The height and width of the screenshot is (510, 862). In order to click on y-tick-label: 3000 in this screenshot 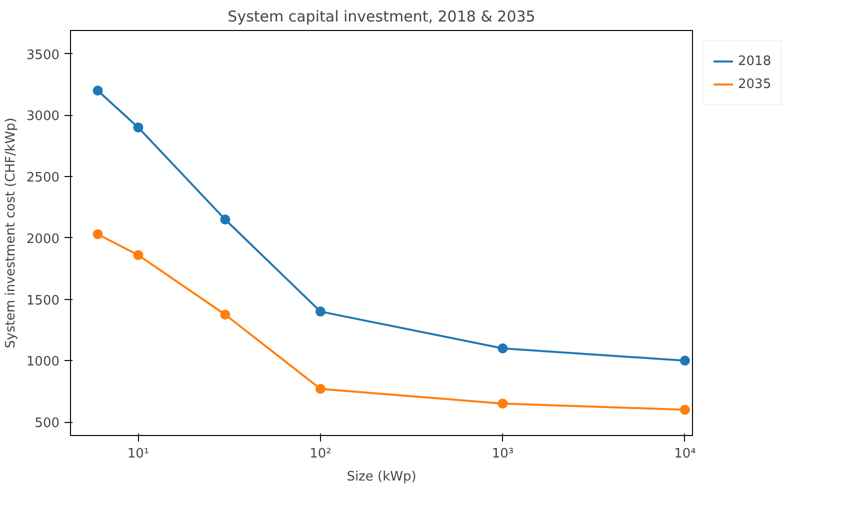, I will do `click(43, 116)`.